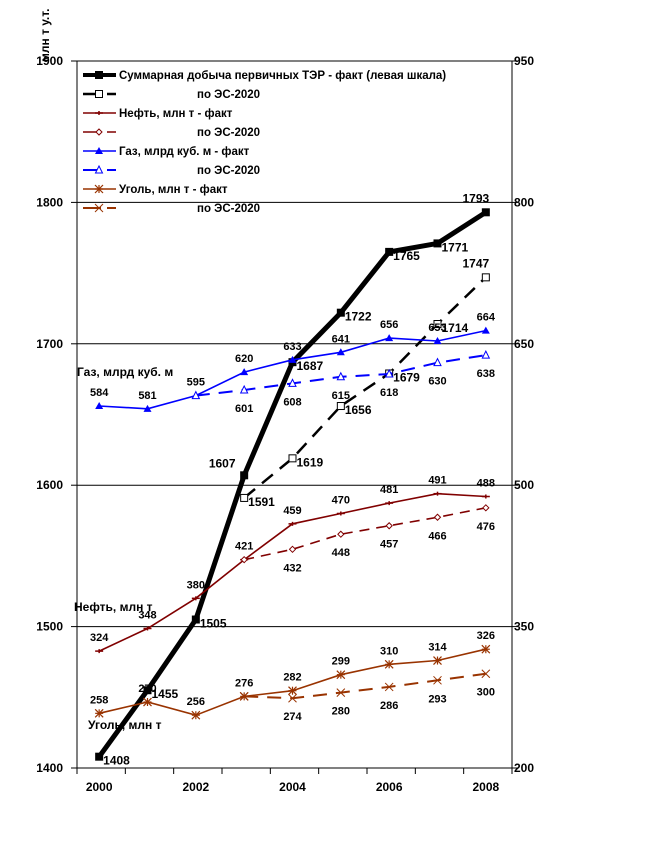  What do you see at coordinates (147, 396) in the screenshot?
I see `data-label: 581` at bounding box center [147, 396].